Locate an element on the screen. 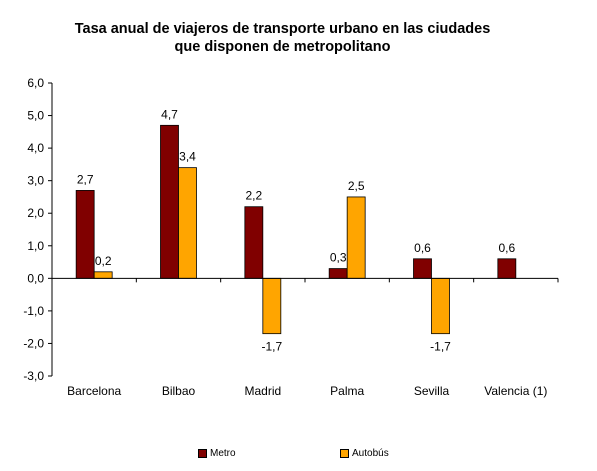 This screenshot has height=471, width=597. y-tick-label: 3,0 is located at coordinates (35, 181).